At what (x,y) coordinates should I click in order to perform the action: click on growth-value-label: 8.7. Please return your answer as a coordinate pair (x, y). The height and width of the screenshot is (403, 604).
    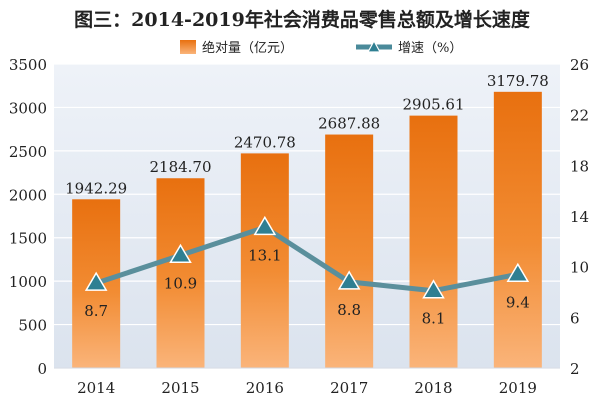
    Looking at the image, I should click on (96, 311).